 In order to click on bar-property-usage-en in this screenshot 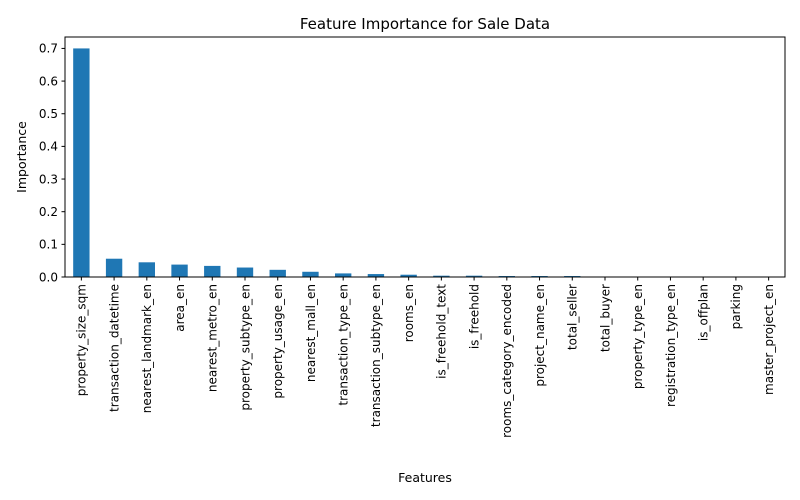, I will do `click(277, 273)`.